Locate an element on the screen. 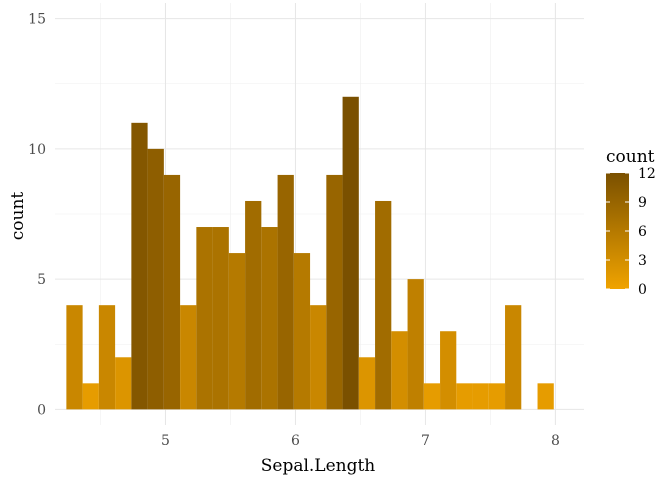 The image size is (672, 480). legend-label: 0 is located at coordinates (642, 290).